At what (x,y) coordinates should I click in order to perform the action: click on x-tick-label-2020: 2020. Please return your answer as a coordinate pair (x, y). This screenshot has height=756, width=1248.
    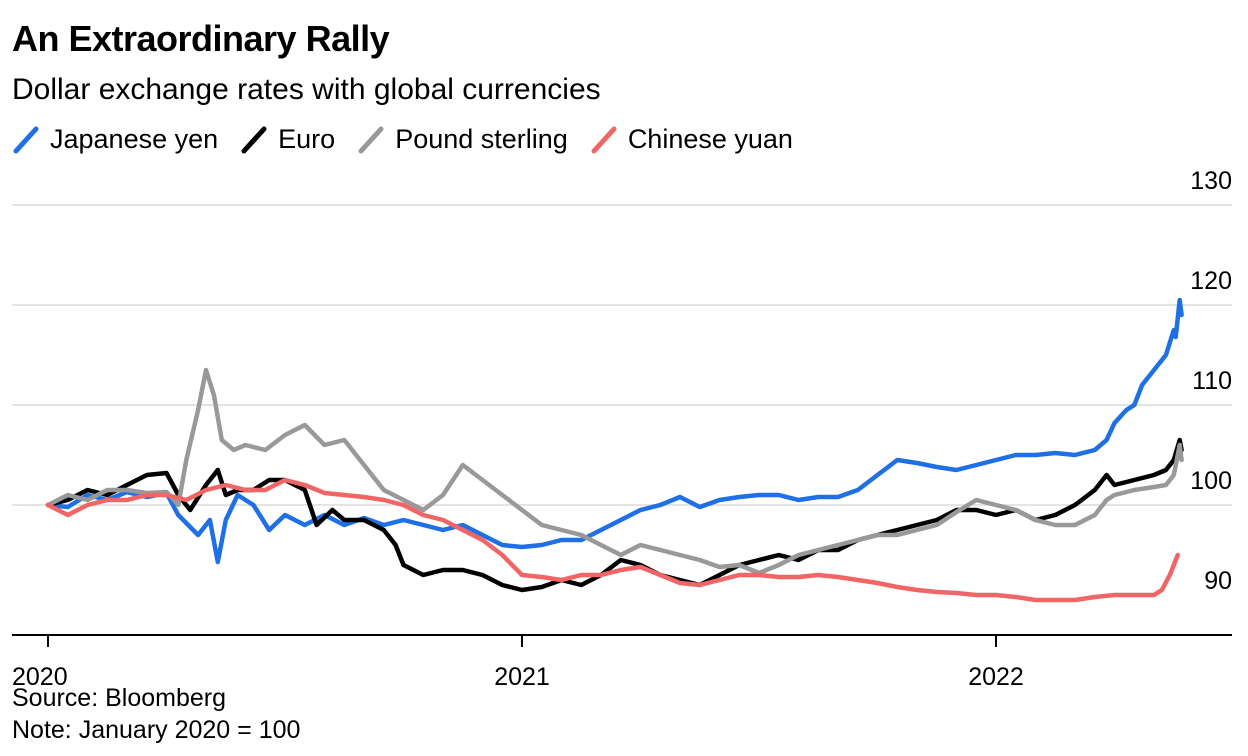
    Looking at the image, I should click on (40, 677).